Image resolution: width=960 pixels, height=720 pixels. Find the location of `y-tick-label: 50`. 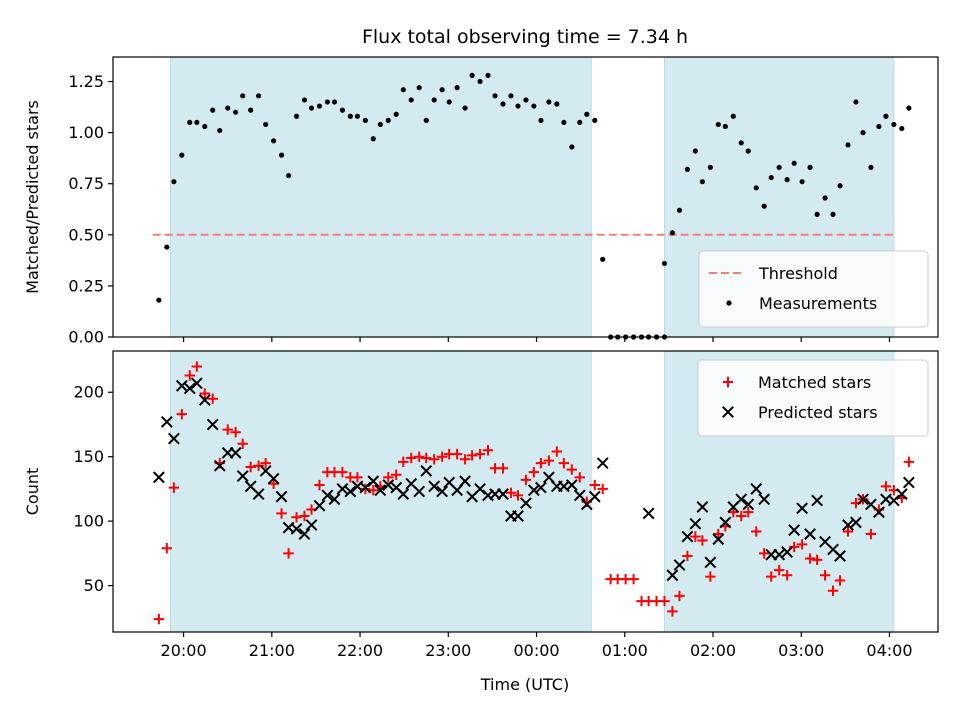

y-tick-label: 50 is located at coordinates (94, 585).